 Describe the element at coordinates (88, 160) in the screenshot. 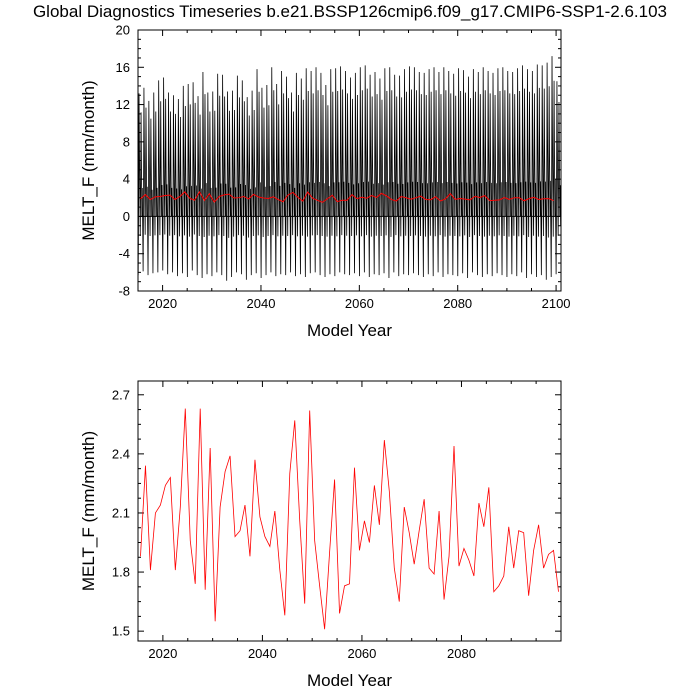

I see `top-y-axis-label: MELT_F (mm/month)` at that location.